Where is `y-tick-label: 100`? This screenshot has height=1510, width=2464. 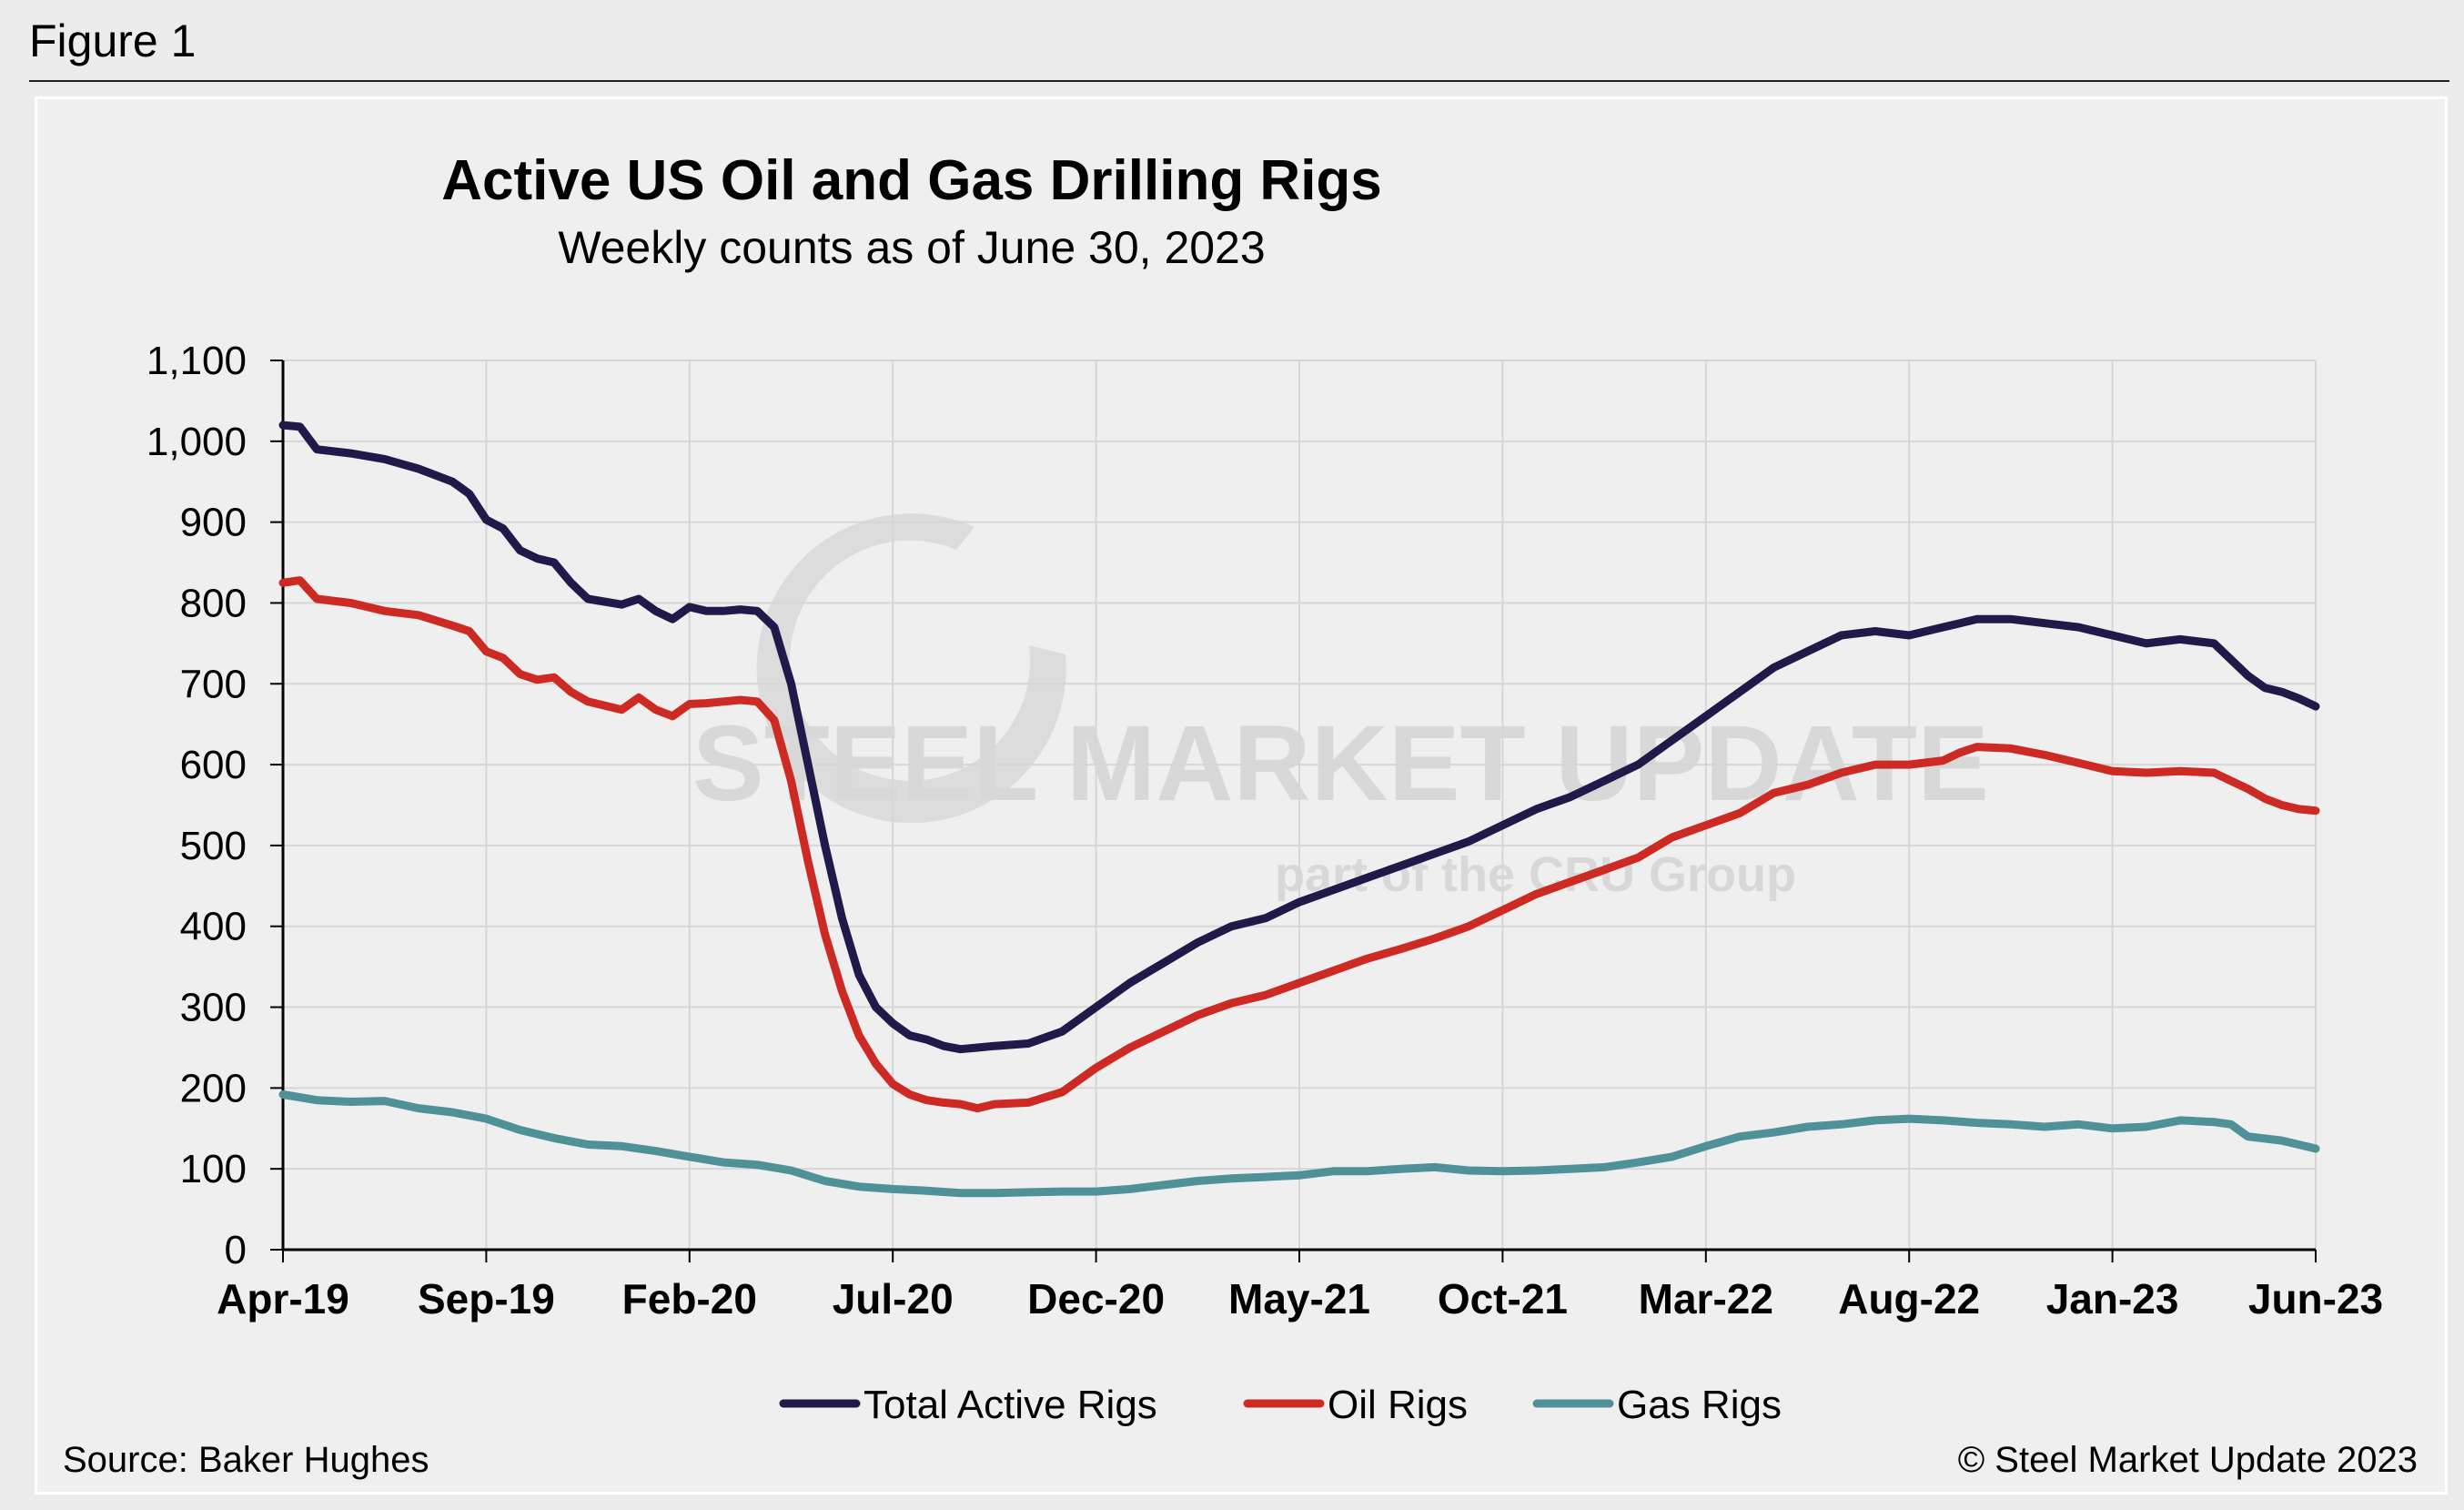
y-tick-label: 100 is located at coordinates (213, 1169).